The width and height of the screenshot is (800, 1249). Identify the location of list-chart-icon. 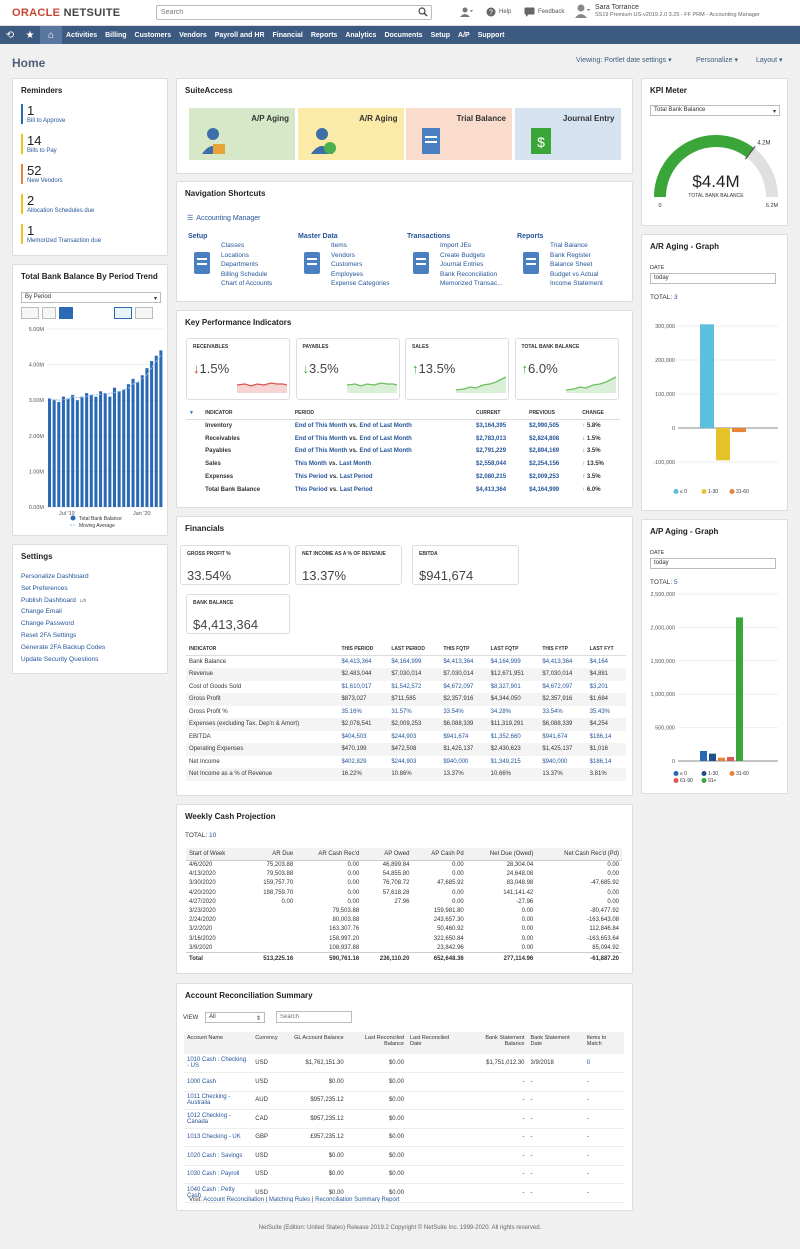
(49, 313).